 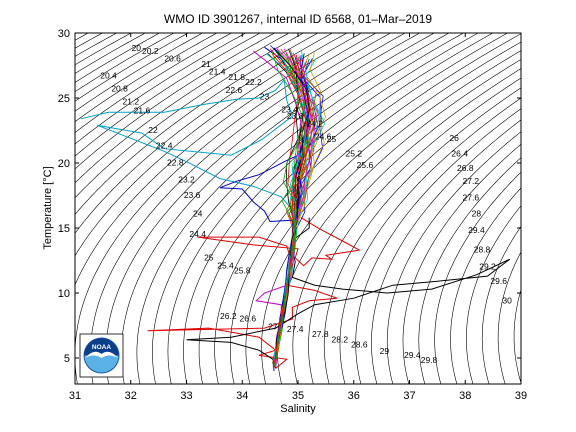 What do you see at coordinates (507, 300) in the screenshot?
I see `contour-label: 30` at bounding box center [507, 300].